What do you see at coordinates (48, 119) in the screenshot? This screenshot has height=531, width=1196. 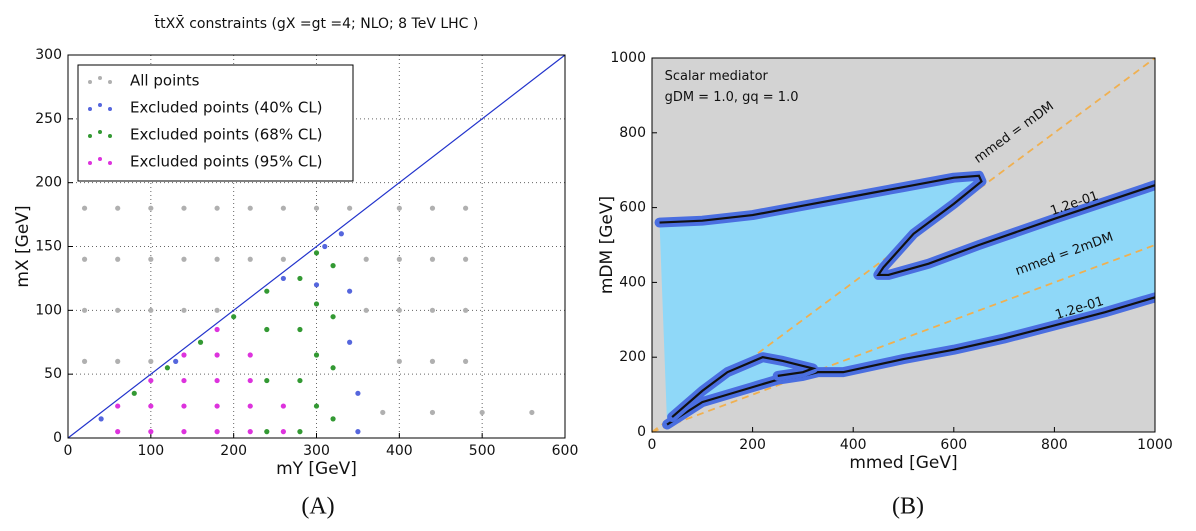 I see `y-tick-label: 250` at bounding box center [48, 119].